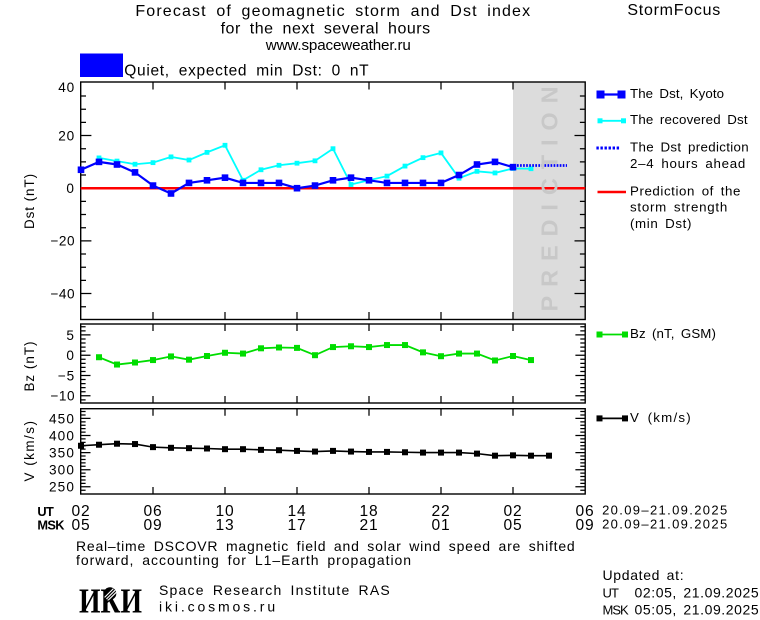  I want to click on svg-text: −20, so click(63, 241).